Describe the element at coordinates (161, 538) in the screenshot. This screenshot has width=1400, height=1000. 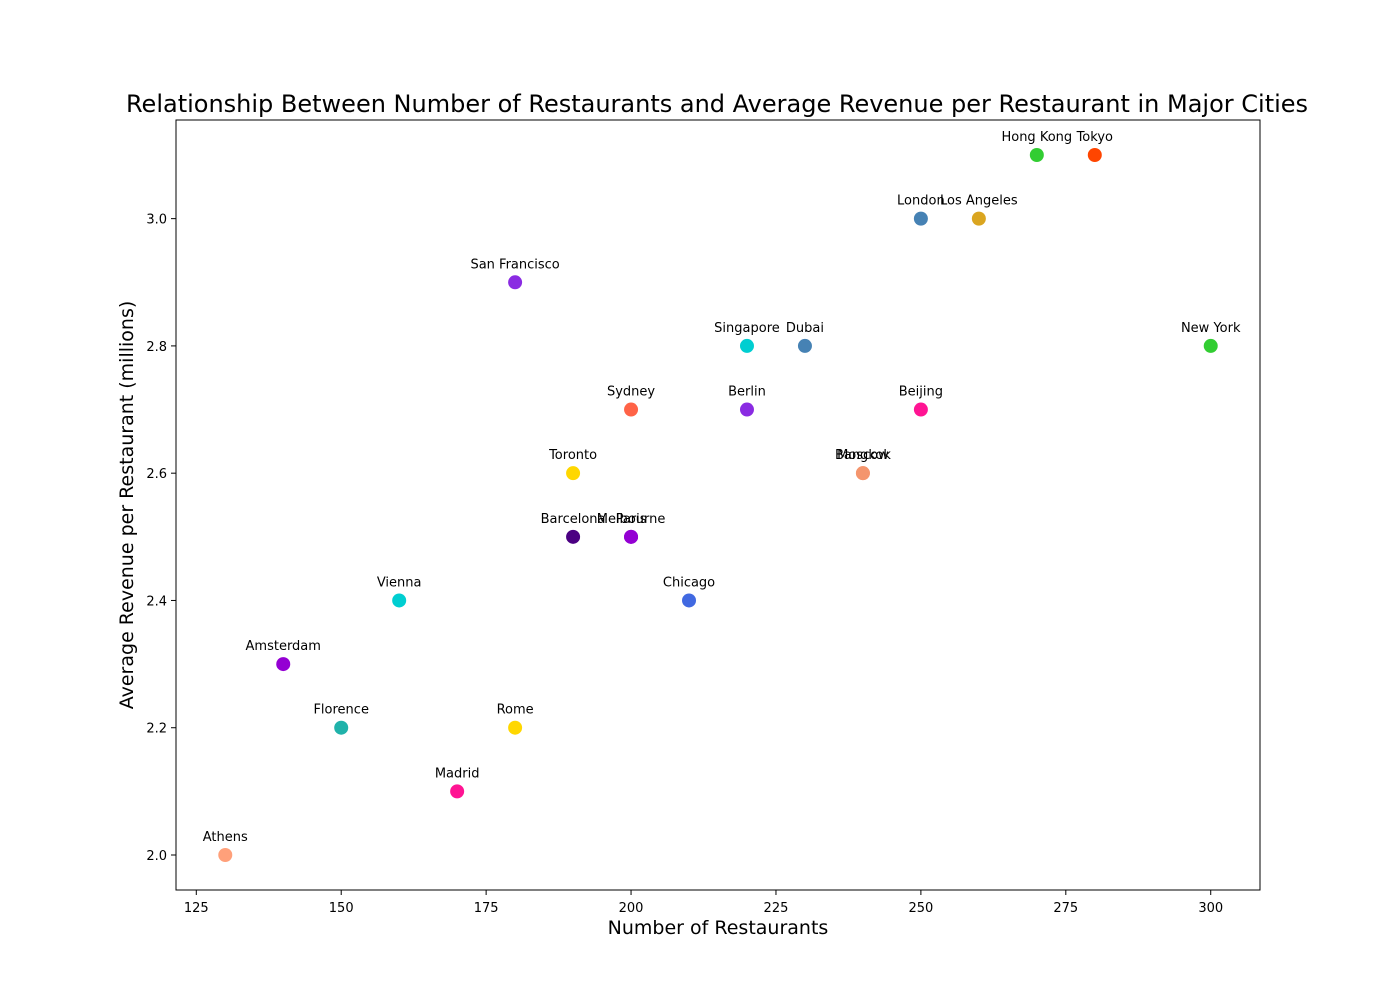
I see `y-axis: 2.0 2.2 2.4 2.6 2.8 3.0` at that location.